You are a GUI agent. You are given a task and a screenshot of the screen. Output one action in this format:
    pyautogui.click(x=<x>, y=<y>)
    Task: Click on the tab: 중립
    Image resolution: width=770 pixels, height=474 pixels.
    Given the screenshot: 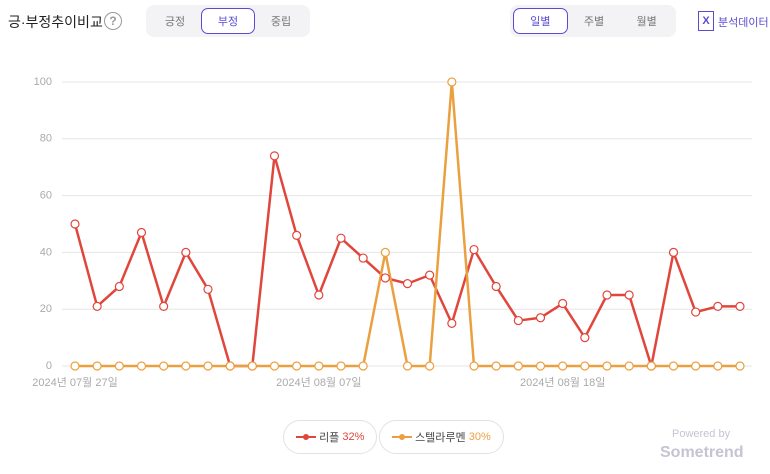 What is the action you would take?
    pyautogui.click(x=281, y=22)
    